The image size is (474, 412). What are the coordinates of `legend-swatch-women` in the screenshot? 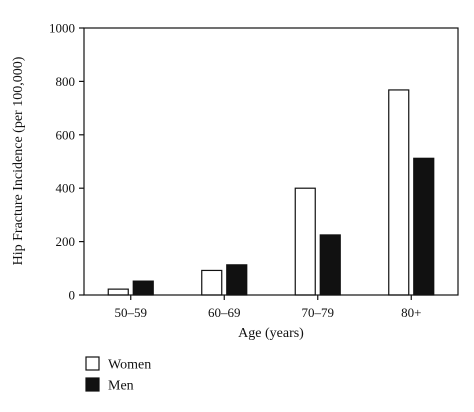 It's located at (92, 363).